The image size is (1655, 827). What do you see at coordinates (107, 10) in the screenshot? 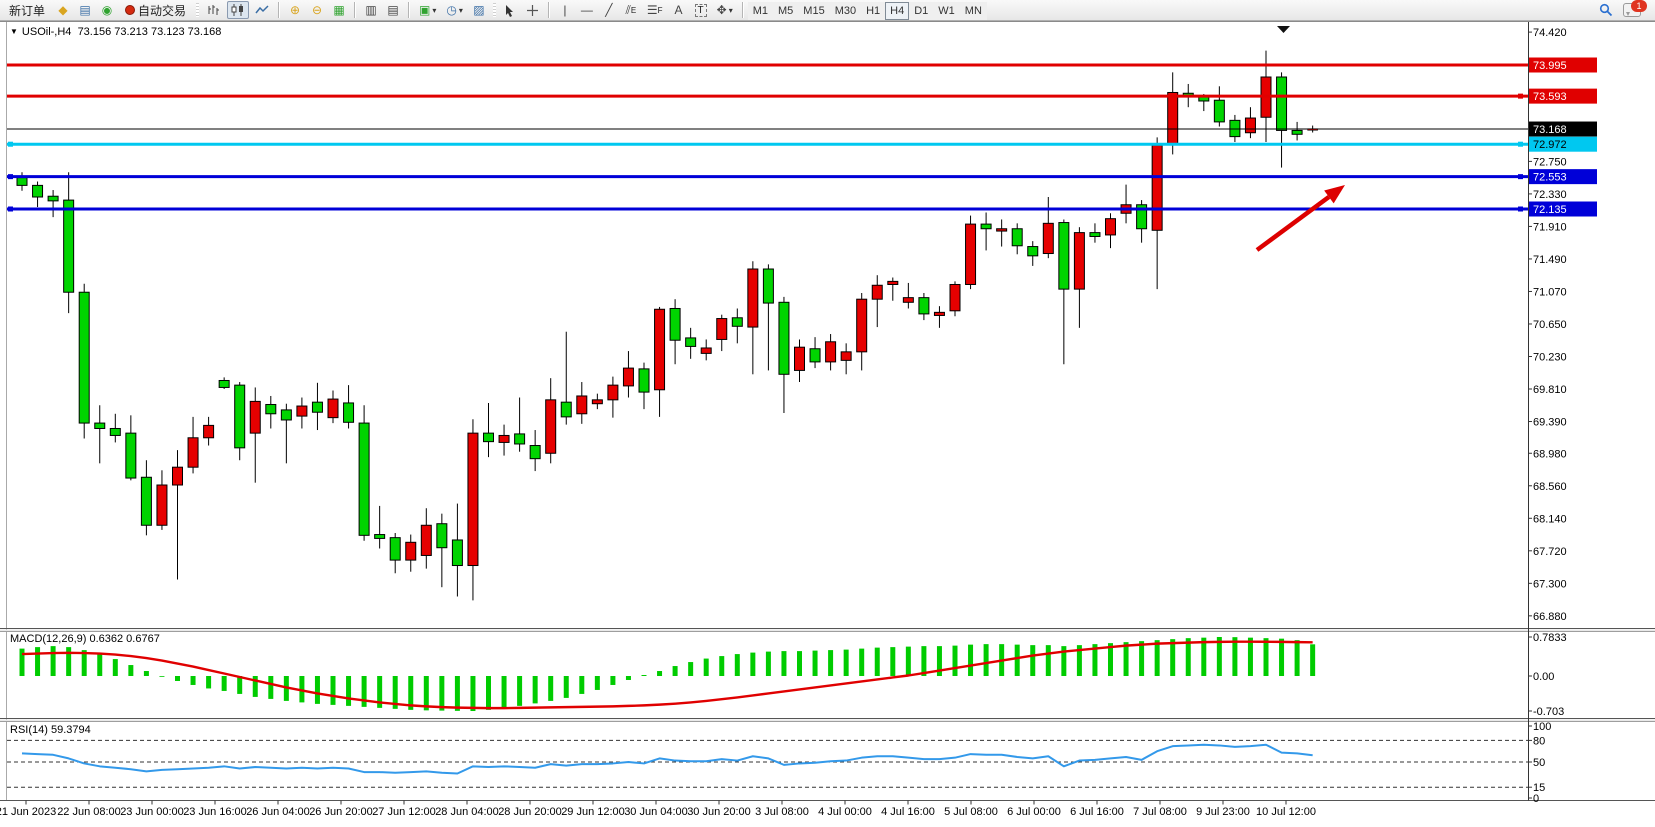
I see `navigator-button: ◉` at bounding box center [107, 10].